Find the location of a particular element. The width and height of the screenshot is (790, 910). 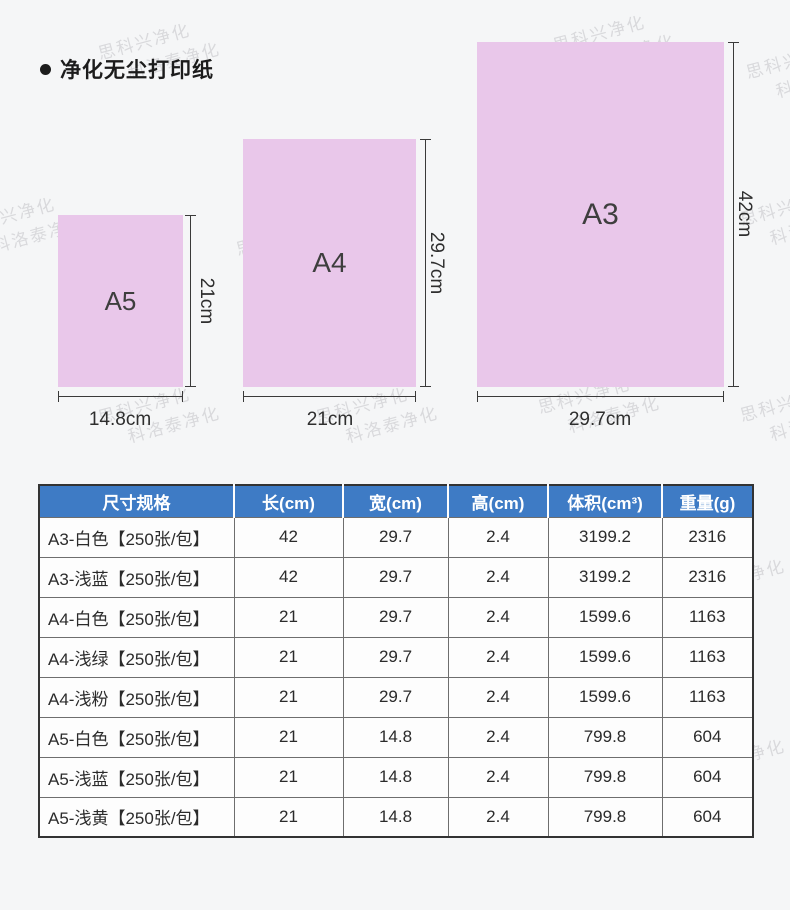

paper-a3: A3 is located at coordinates (600, 214).